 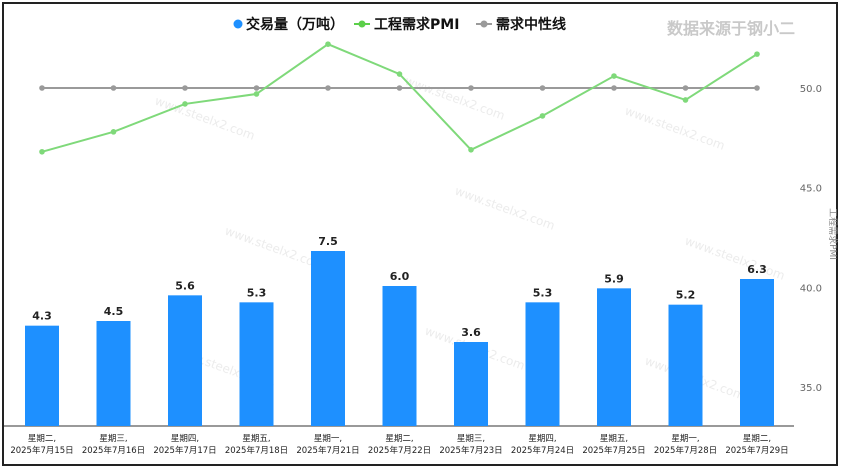 I want to click on bar-value-label: 6.0, so click(x=400, y=276).